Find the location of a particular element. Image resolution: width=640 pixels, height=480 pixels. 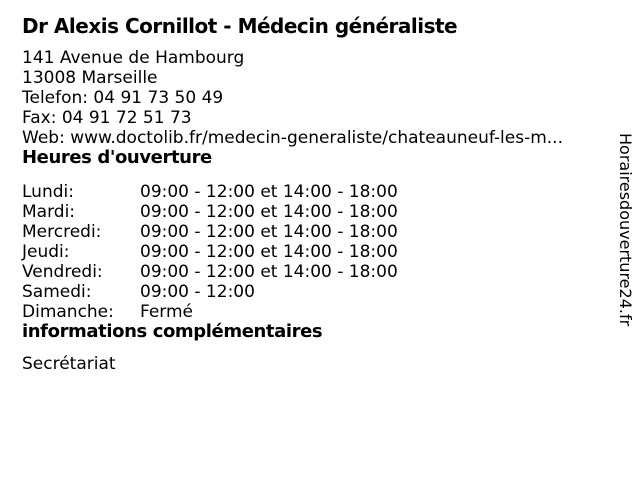

site-watermark: Horairesdouverture24.fr is located at coordinates (625, 230).